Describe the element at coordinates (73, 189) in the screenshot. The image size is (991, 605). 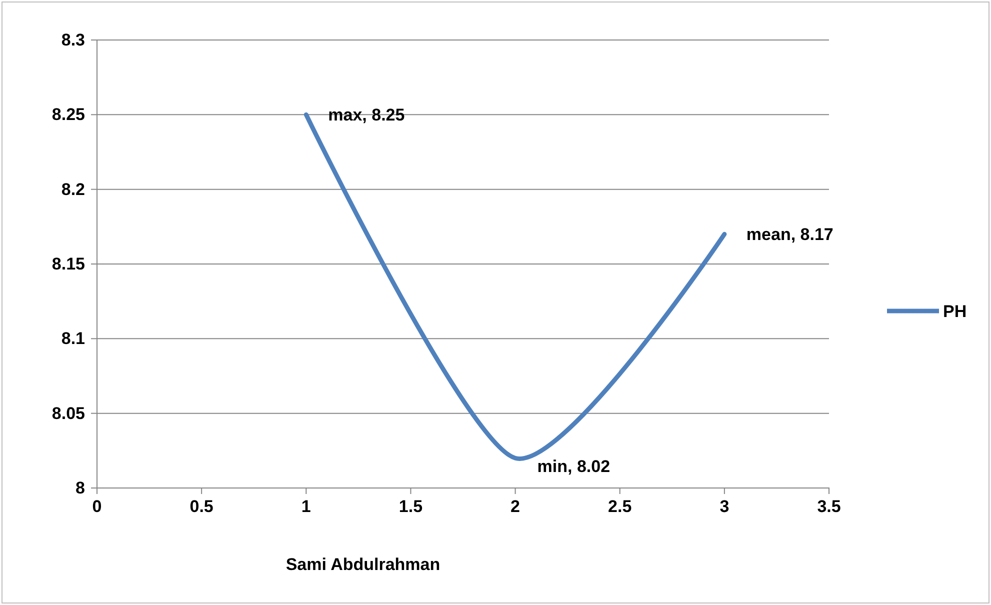
I see `y-tick-label: 8.2` at that location.